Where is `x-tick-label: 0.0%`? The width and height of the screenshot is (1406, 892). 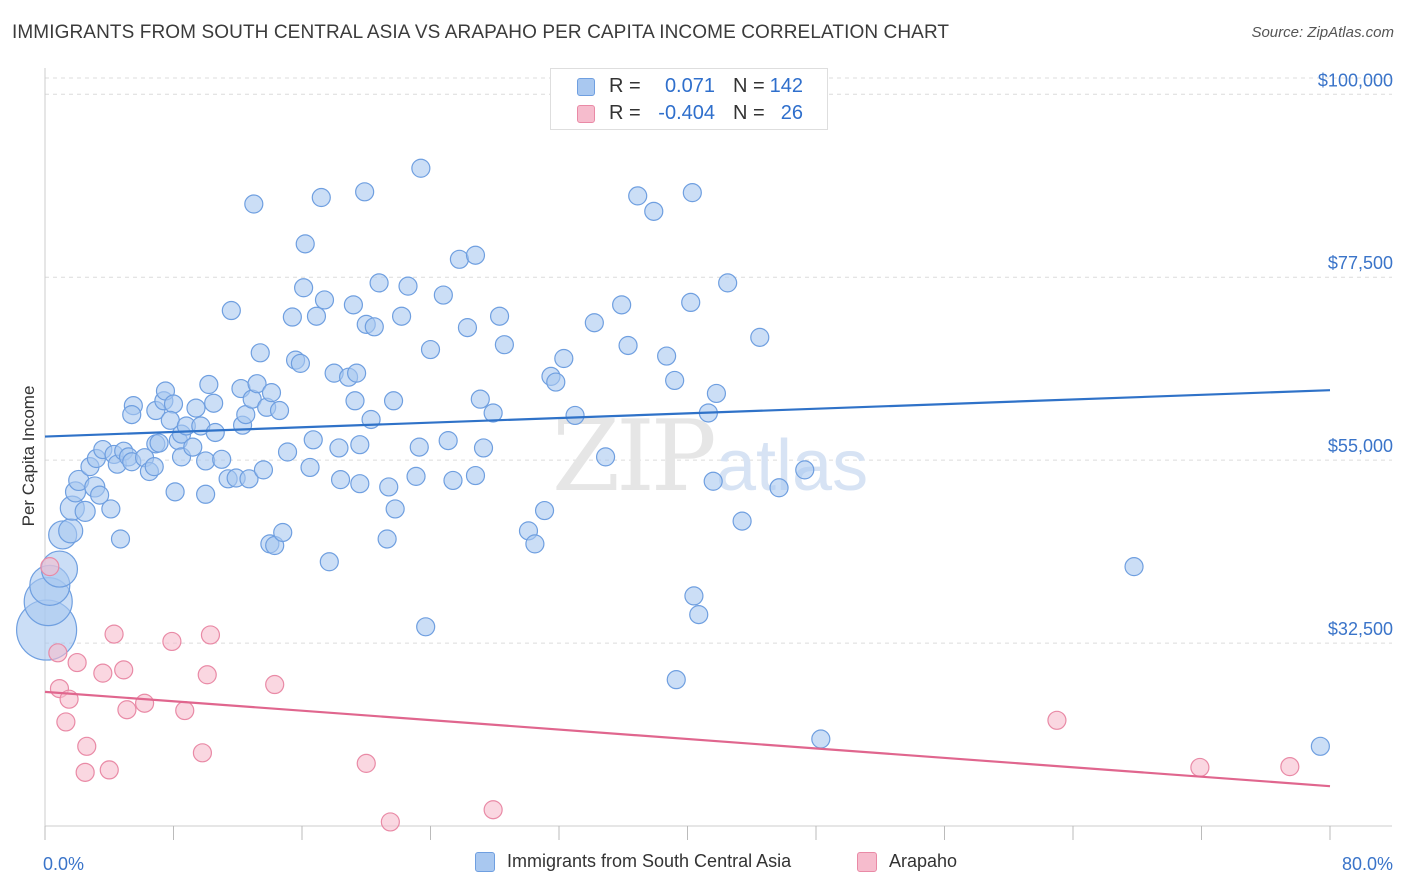 x-tick-label: 0.0% is located at coordinates (63, 864).